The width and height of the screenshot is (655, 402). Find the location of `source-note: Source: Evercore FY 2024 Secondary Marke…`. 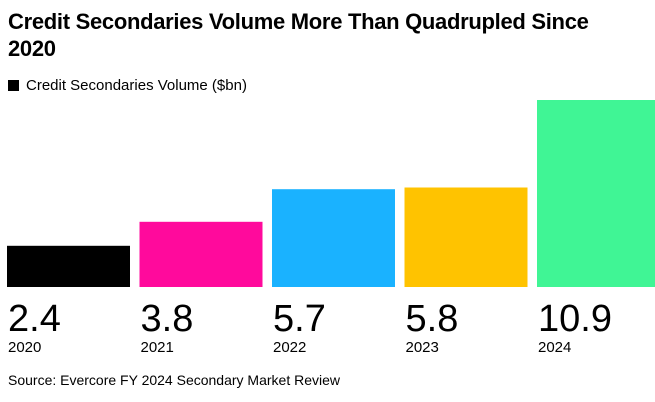

source-note: Source: Evercore FY 2024 Secondary Marke… is located at coordinates (174, 380).